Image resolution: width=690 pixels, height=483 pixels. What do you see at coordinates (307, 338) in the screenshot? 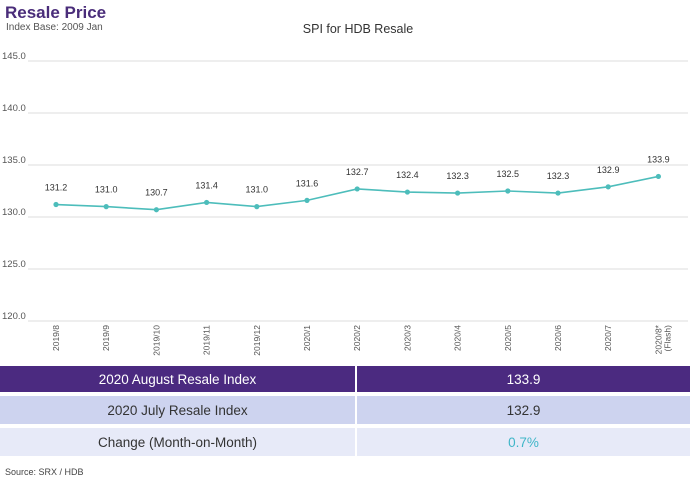
I see `x-tick-label: 2020/1` at bounding box center [307, 338].